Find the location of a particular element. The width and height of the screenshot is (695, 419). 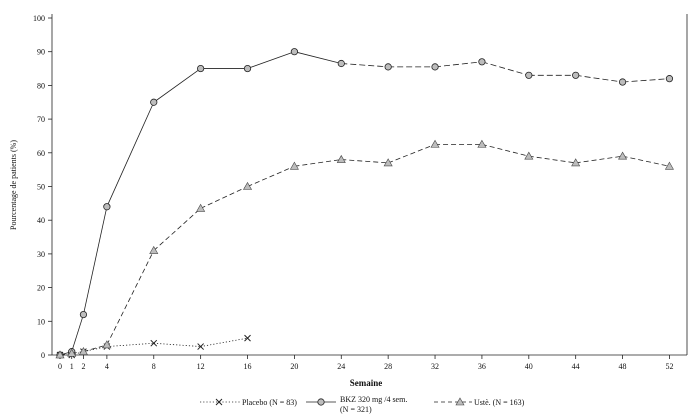

x-tick-label-2: 2 is located at coordinates (83, 366).